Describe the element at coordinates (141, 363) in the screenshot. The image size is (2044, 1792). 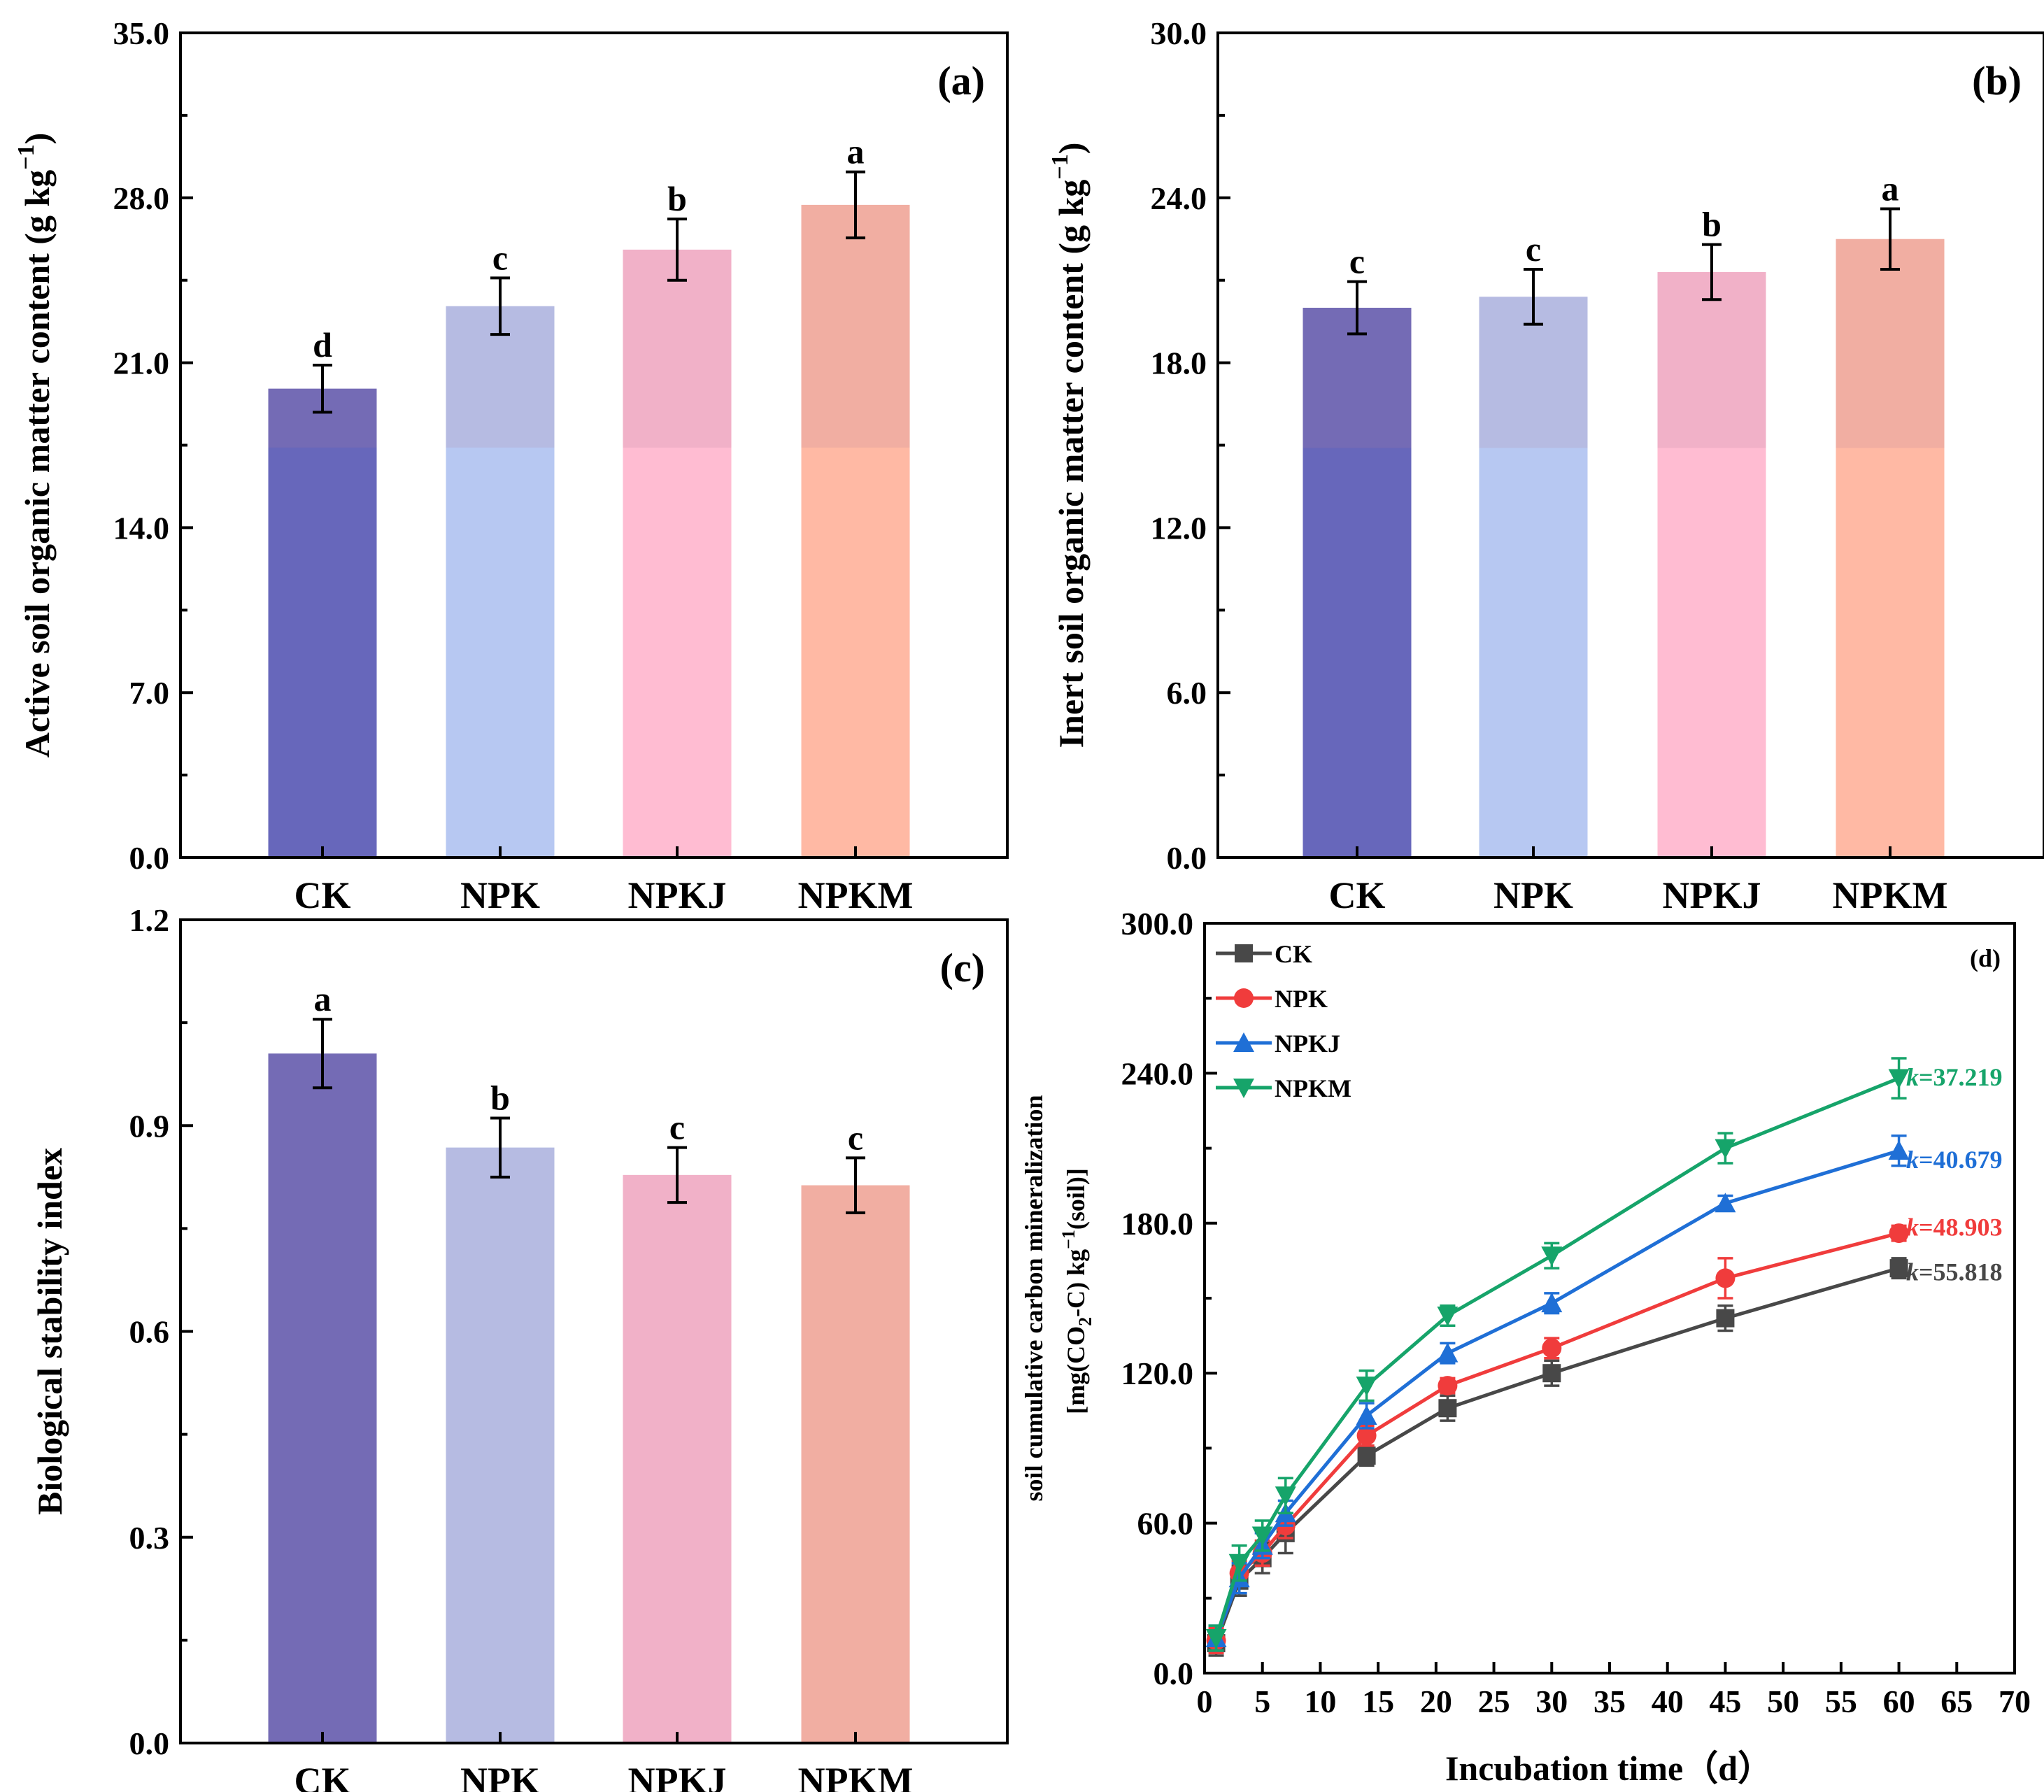
I see `y-tick-label: 21.0` at that location.